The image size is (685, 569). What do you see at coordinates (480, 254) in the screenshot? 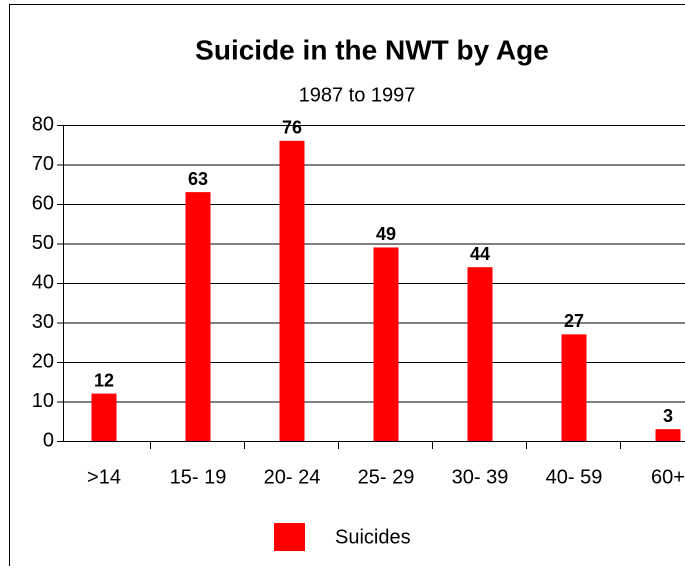
I see `data-label: 44` at bounding box center [480, 254].